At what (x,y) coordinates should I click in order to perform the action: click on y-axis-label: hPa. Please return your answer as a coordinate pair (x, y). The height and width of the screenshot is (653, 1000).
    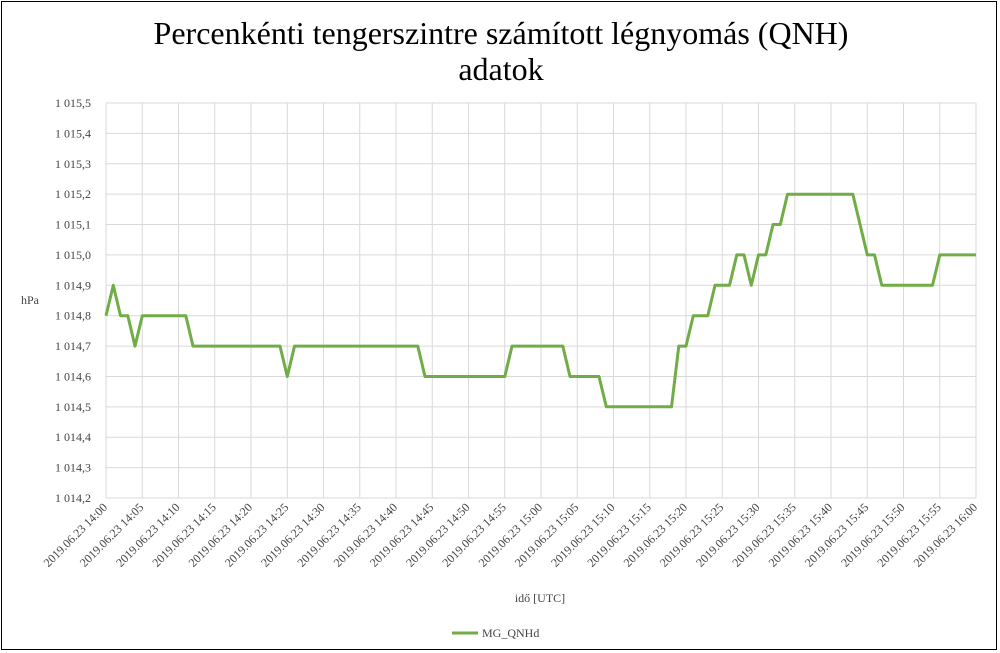
    Looking at the image, I should click on (30, 300).